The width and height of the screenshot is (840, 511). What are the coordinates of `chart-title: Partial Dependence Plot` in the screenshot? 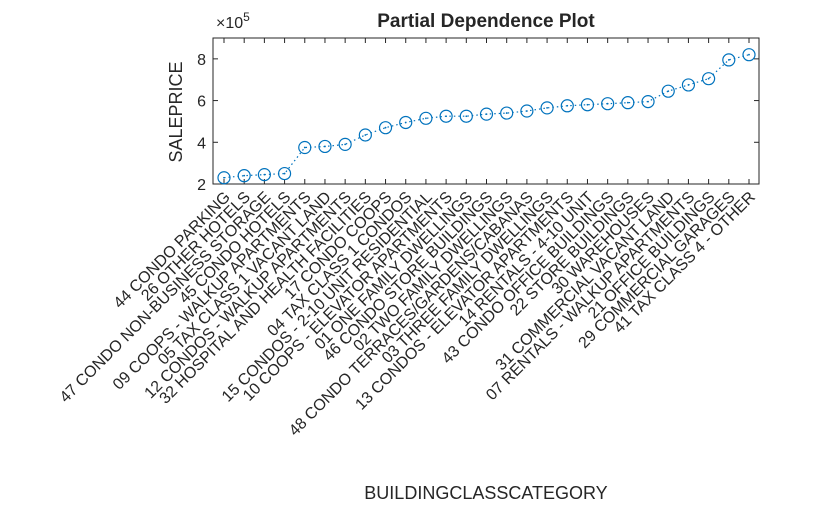 It's located at (486, 21).